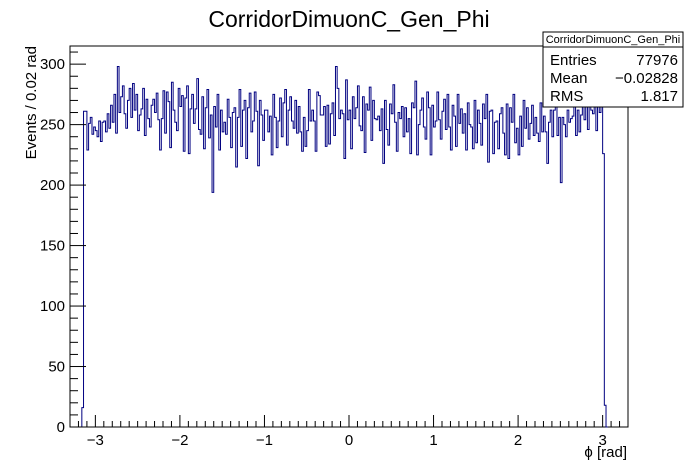 Image resolution: width=698 pixels, height=474 pixels. What do you see at coordinates (95, 440) in the screenshot?
I see `x-tick-label: −3` at bounding box center [95, 440].